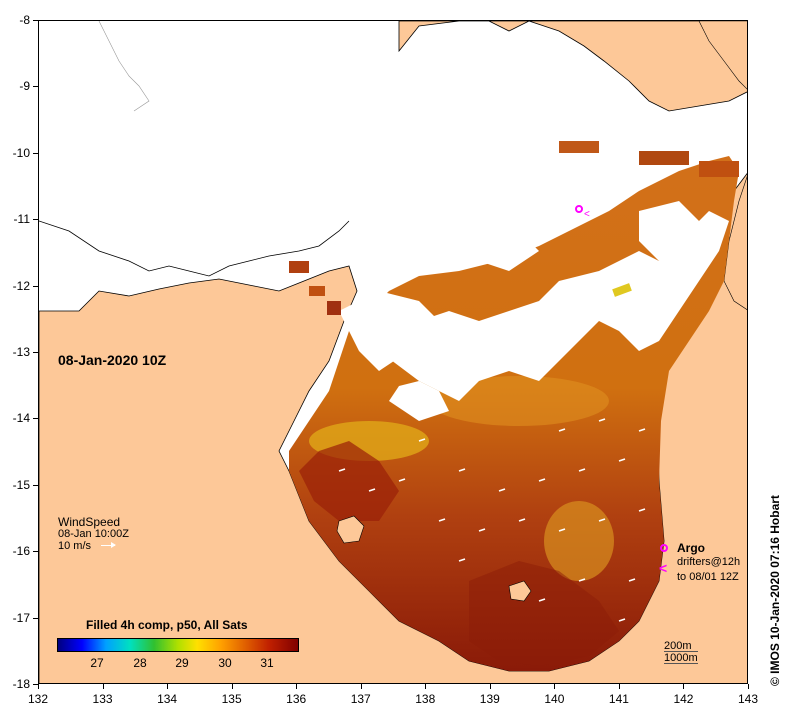 Image resolution: width=791 pixels, height=716 pixels. What do you see at coordinates (722, 55) in the screenshot?
I see `land-new-guinea-east` at bounding box center [722, 55].